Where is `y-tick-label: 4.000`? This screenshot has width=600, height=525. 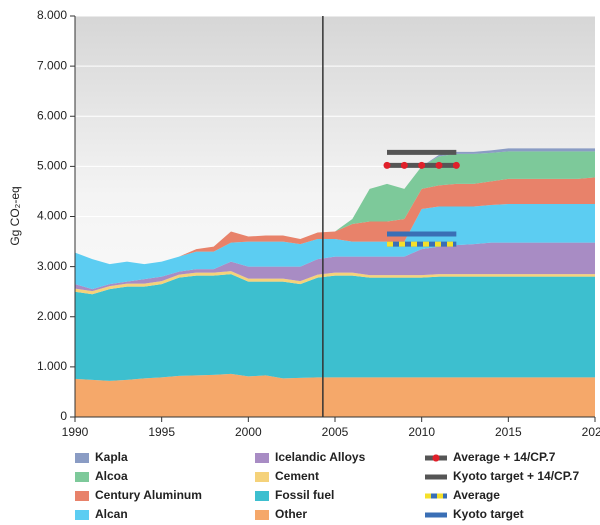
y-tick-label: 4.000 is located at coordinates (52, 216).